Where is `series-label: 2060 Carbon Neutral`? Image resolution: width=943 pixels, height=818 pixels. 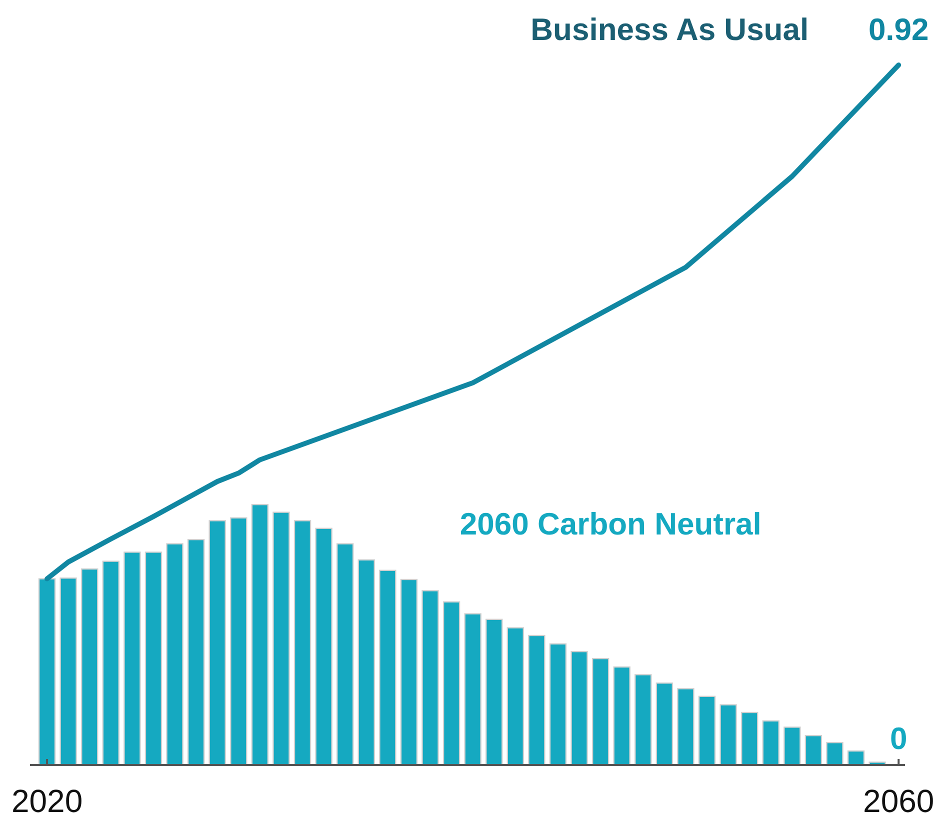
series-label: 2060 Carbon Neutral is located at coordinates (611, 524).